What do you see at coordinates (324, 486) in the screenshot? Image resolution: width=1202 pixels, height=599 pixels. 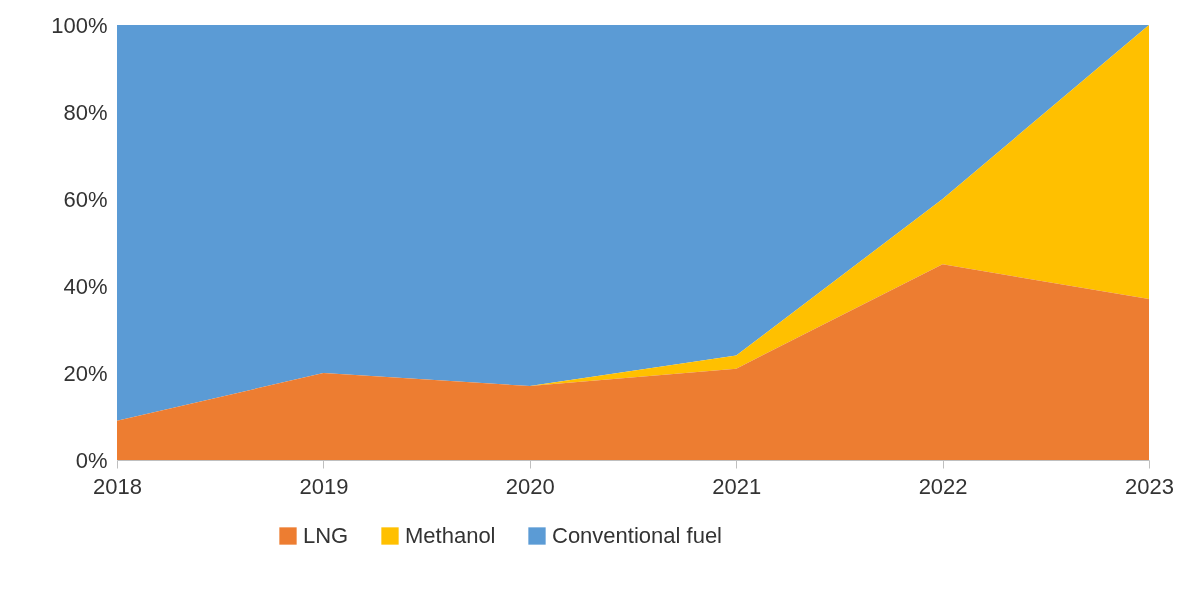 I see `x-tick-label: 2019` at bounding box center [324, 486].